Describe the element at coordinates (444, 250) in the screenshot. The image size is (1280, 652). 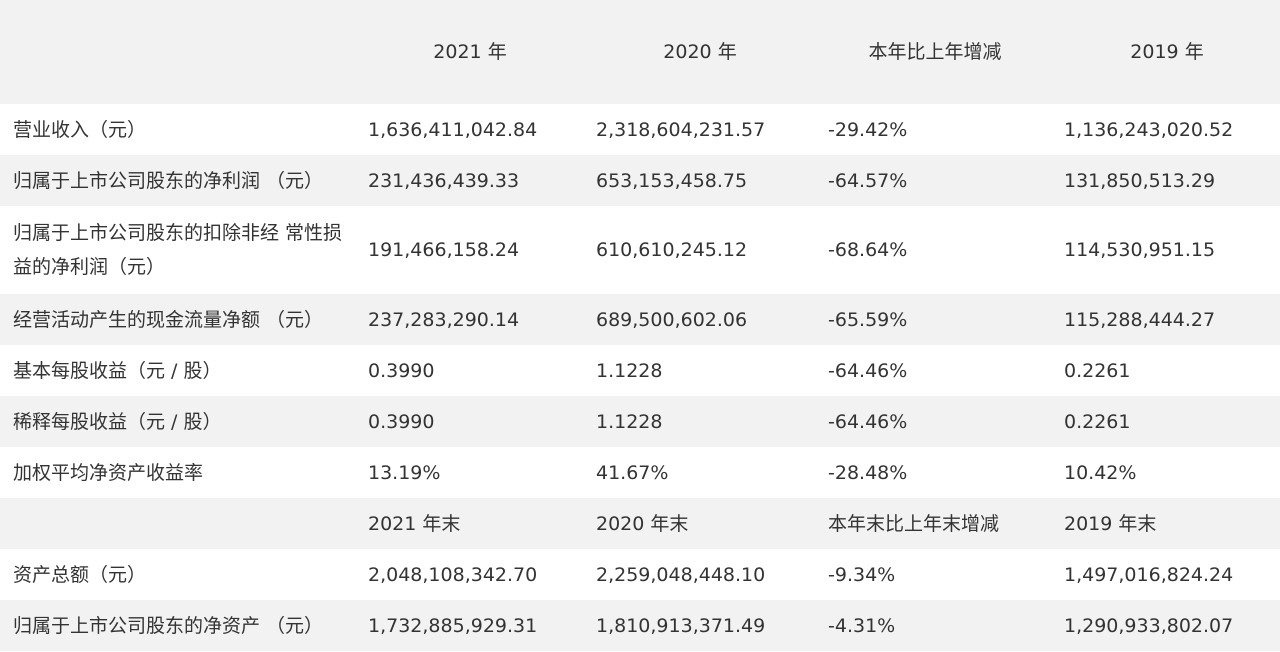
I see `cell-2021: 191,466,158.24` at that location.